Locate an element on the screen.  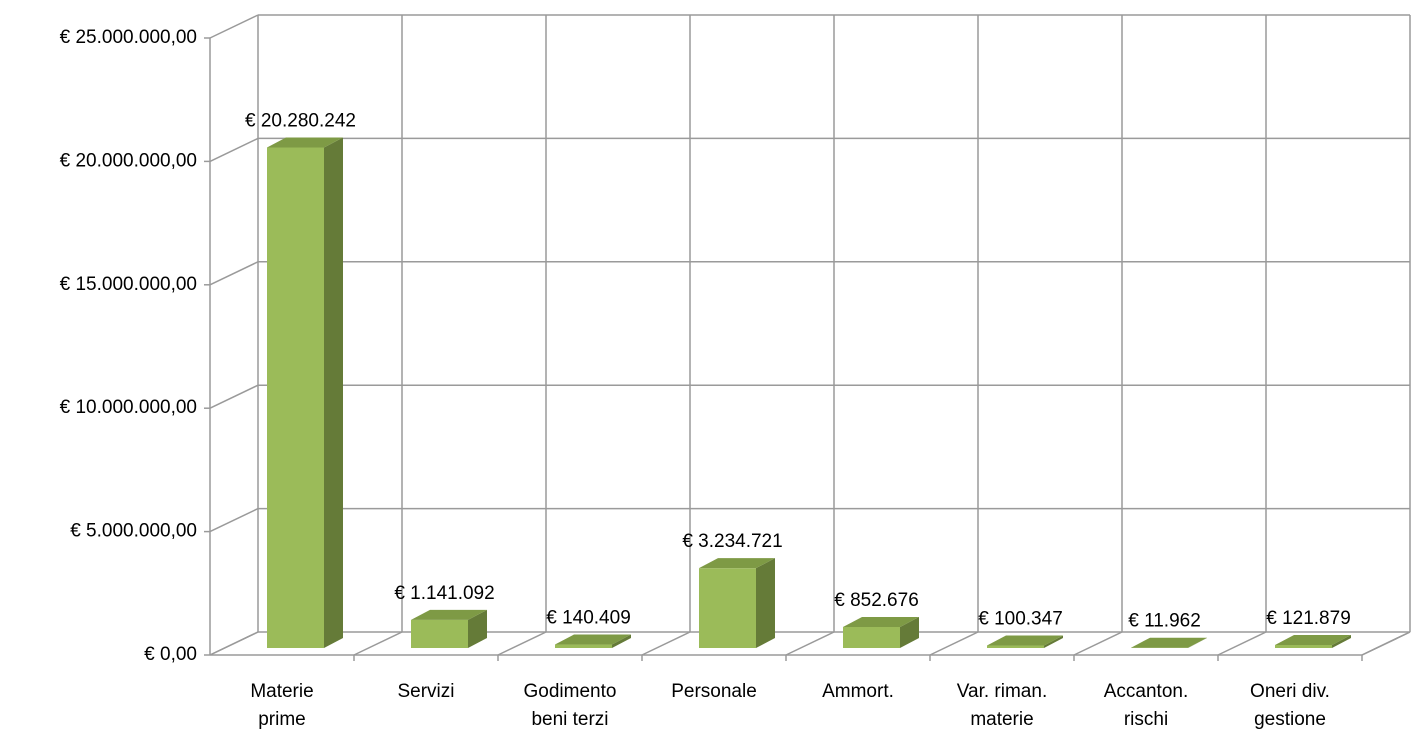
x-tick-label: Godimento is located at coordinates (570, 691).